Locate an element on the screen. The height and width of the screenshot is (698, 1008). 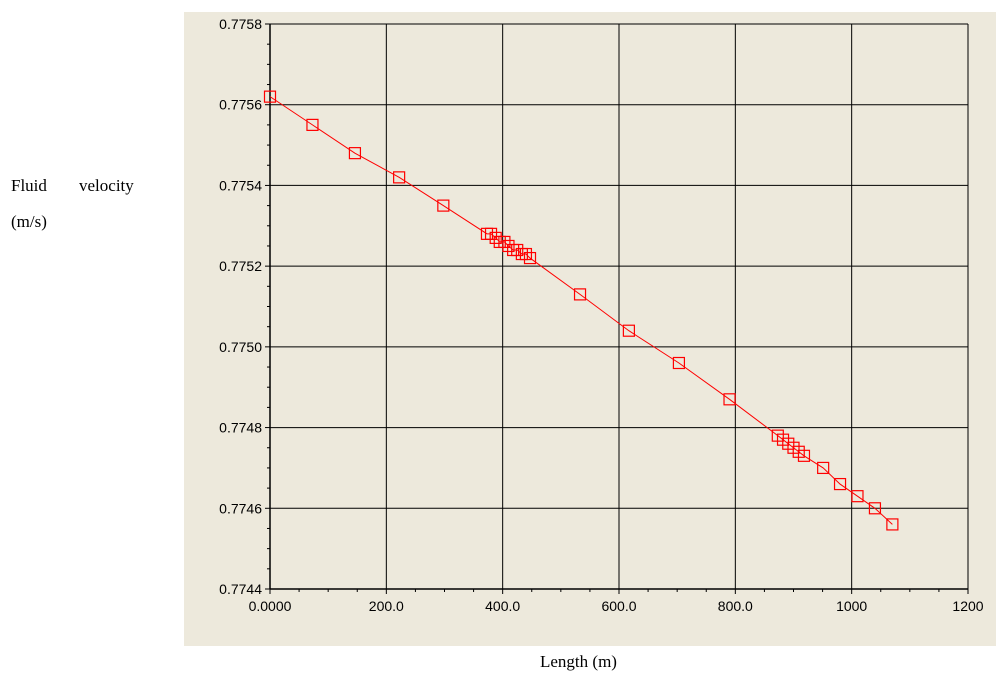
y-tick-label: 0.7758 is located at coordinates (240, 24).